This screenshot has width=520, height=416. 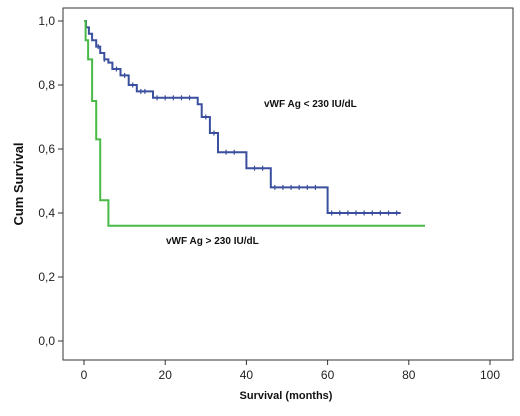 I want to click on series-label: vWF Ag < 230 IU/dL, so click(x=310, y=104).